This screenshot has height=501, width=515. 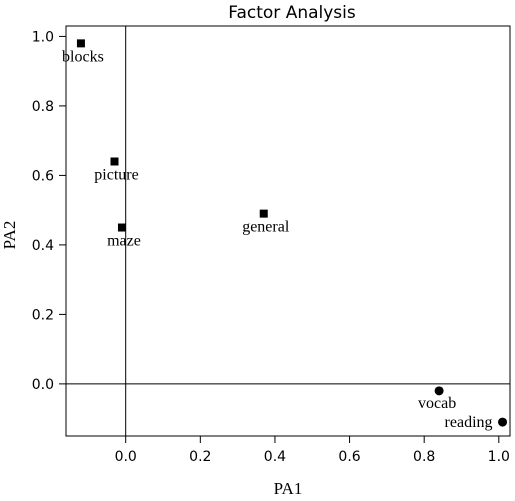 I want to click on point-label-general: general, so click(x=266, y=227).